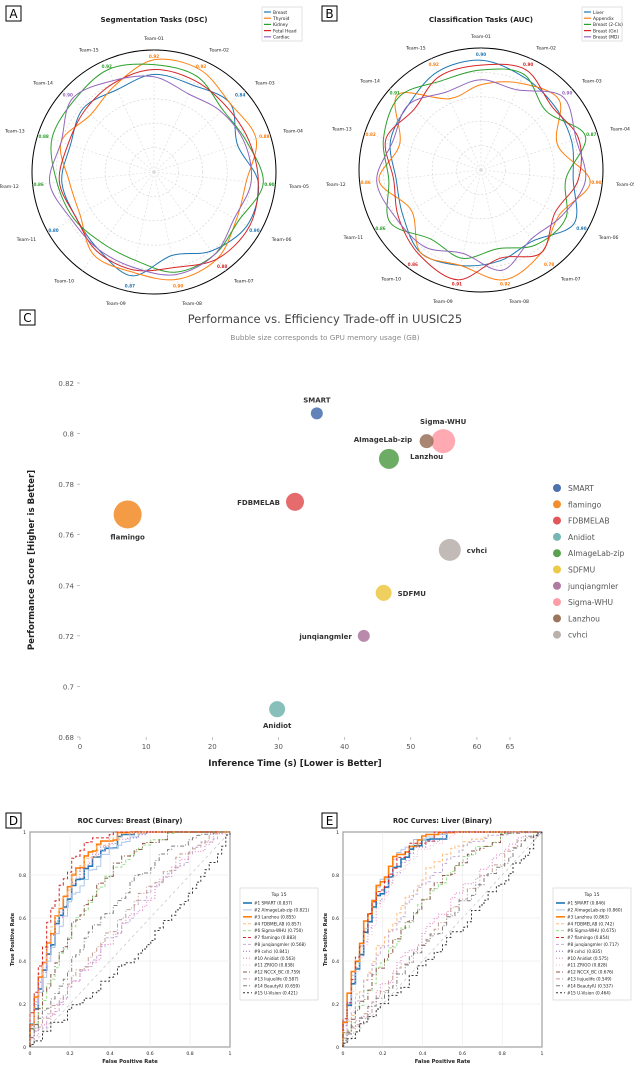 The image size is (634, 1067). What do you see at coordinates (422, 1054) in the screenshot?
I see `x-tick-label: 0.4` at bounding box center [422, 1054].